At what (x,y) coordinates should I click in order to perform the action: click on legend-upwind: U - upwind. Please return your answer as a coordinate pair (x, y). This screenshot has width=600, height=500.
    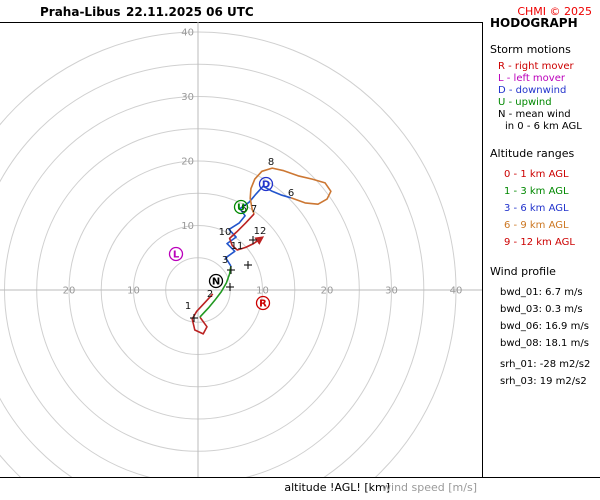
    Looking at the image, I should click on (525, 102).